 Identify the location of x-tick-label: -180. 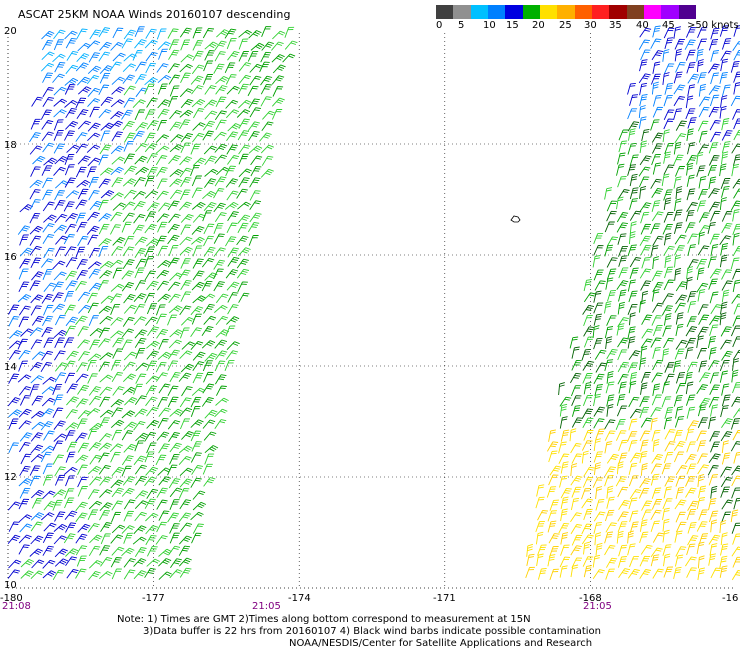
(11, 598).